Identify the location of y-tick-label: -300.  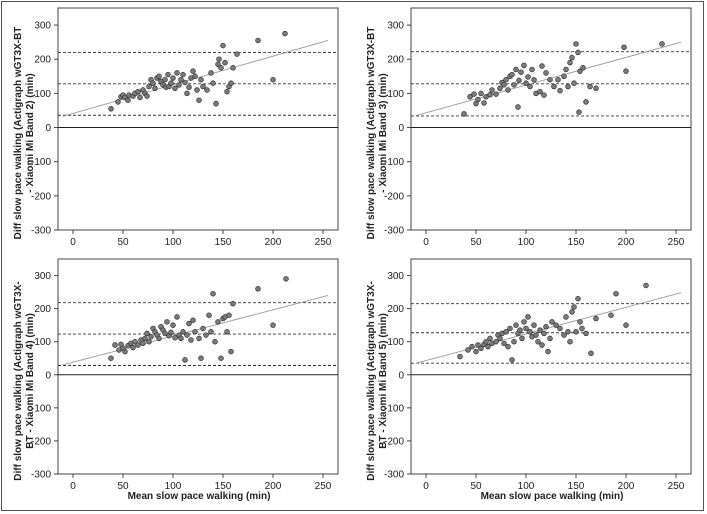
(41, 231).